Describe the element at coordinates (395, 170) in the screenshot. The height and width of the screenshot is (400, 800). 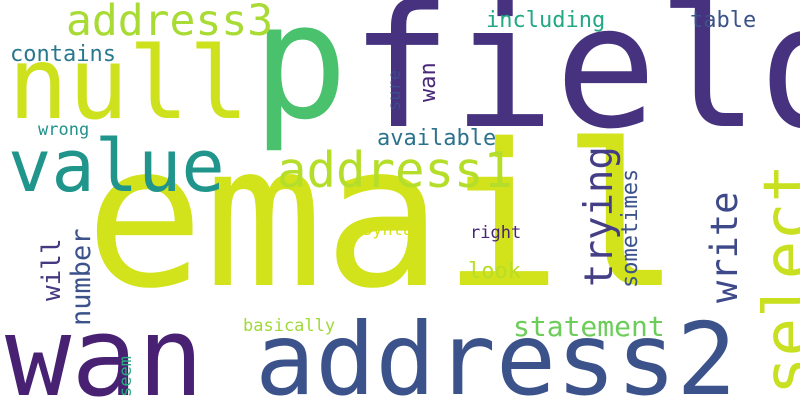
I see `word-address1: address1` at that location.